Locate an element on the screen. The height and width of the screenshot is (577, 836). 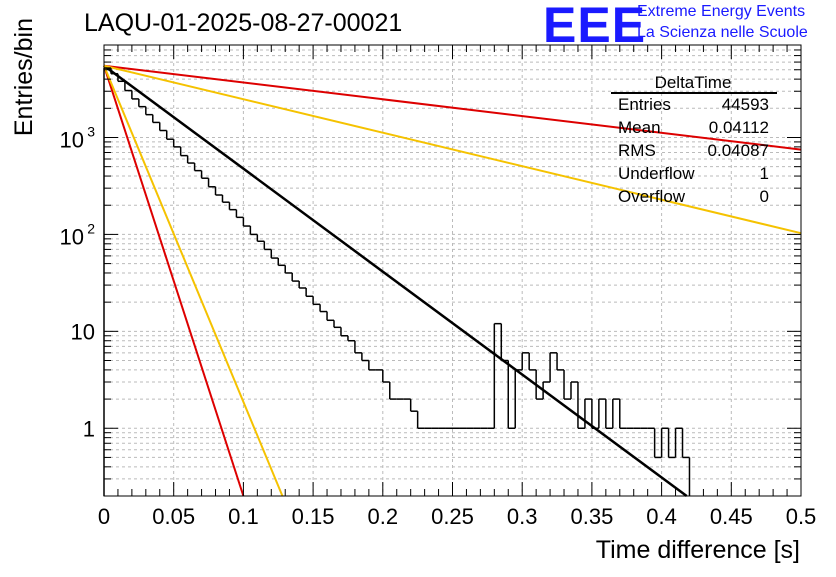
stats-box-title: DeltaTime is located at coordinates (693, 82).